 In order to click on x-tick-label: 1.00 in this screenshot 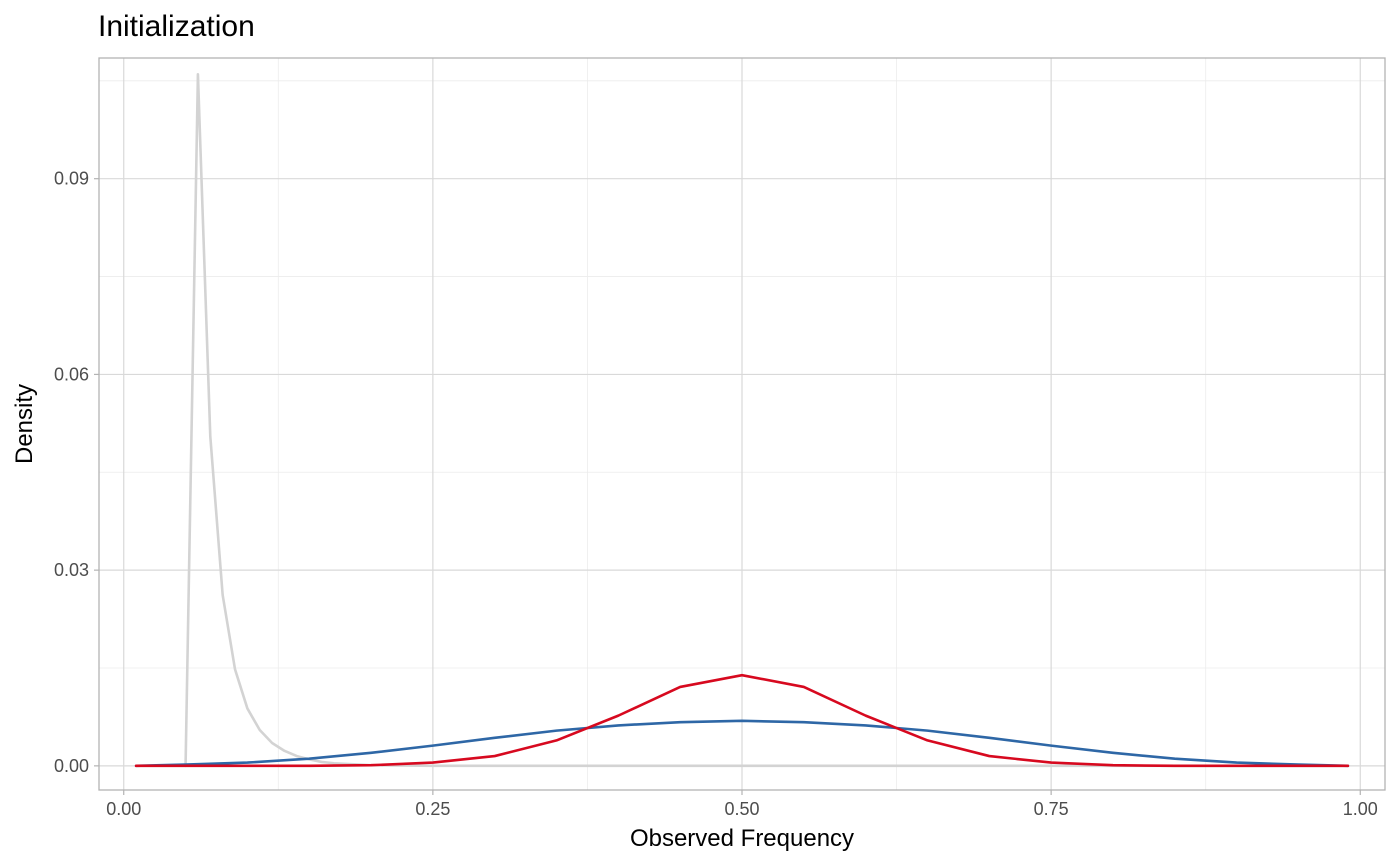, I will do `click(1360, 809)`.